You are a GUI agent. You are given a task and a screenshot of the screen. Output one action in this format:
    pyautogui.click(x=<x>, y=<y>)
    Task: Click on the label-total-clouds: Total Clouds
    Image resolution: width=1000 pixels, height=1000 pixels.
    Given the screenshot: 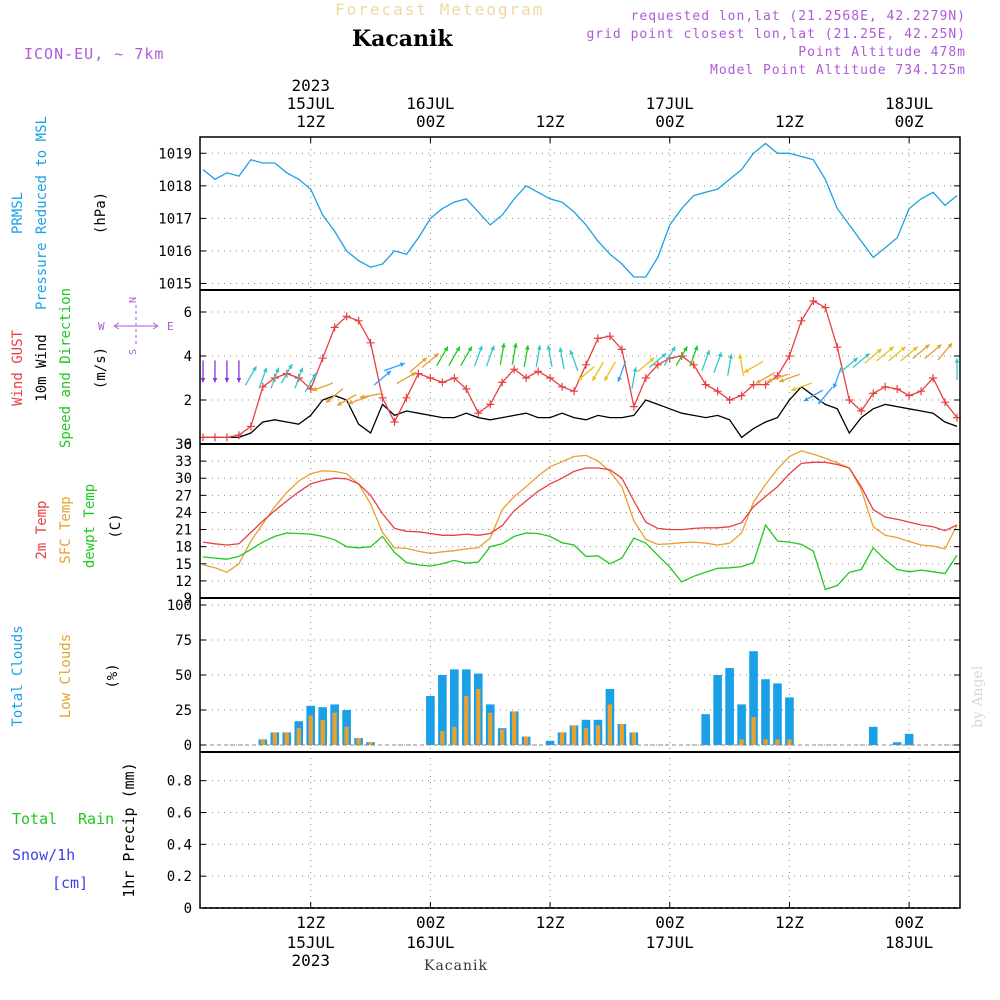 What is the action you would take?
    pyautogui.click(x=18, y=675)
    